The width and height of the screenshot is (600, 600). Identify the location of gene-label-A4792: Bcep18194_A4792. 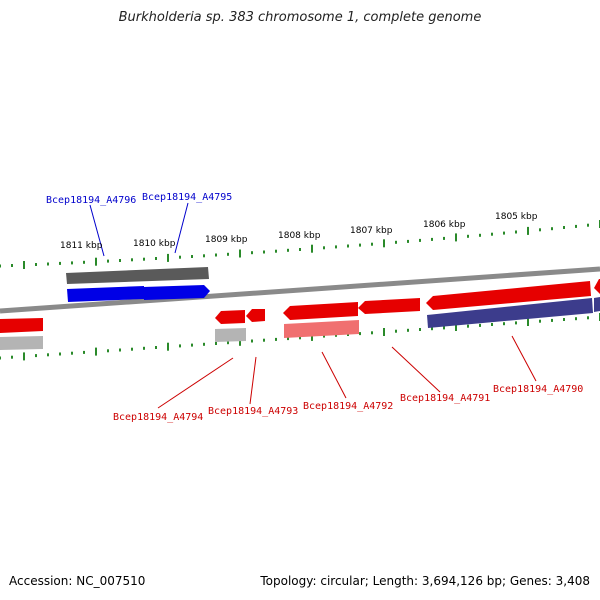
(348, 406).